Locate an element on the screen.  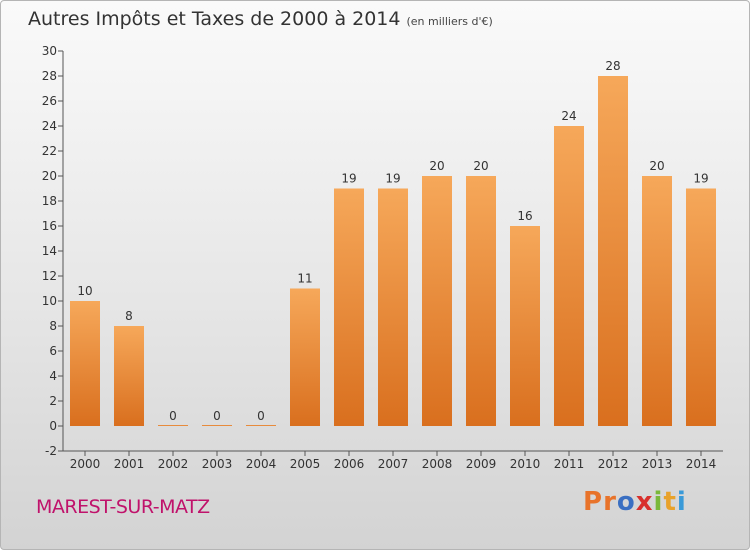
data-label-2001: 8 is located at coordinates (129, 316).